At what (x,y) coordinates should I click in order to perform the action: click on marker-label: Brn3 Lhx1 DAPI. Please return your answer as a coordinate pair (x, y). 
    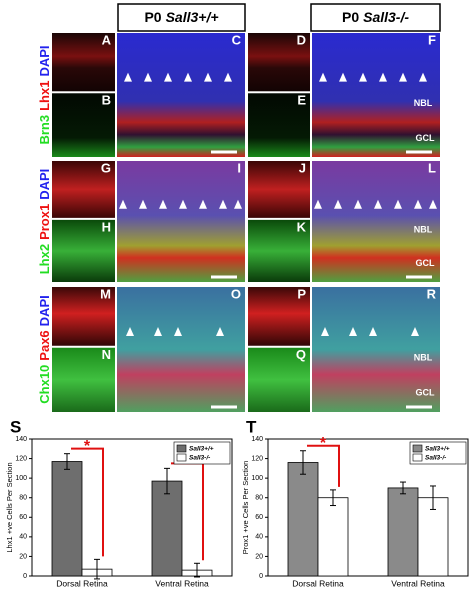
    Looking at the image, I should click on (44, 94).